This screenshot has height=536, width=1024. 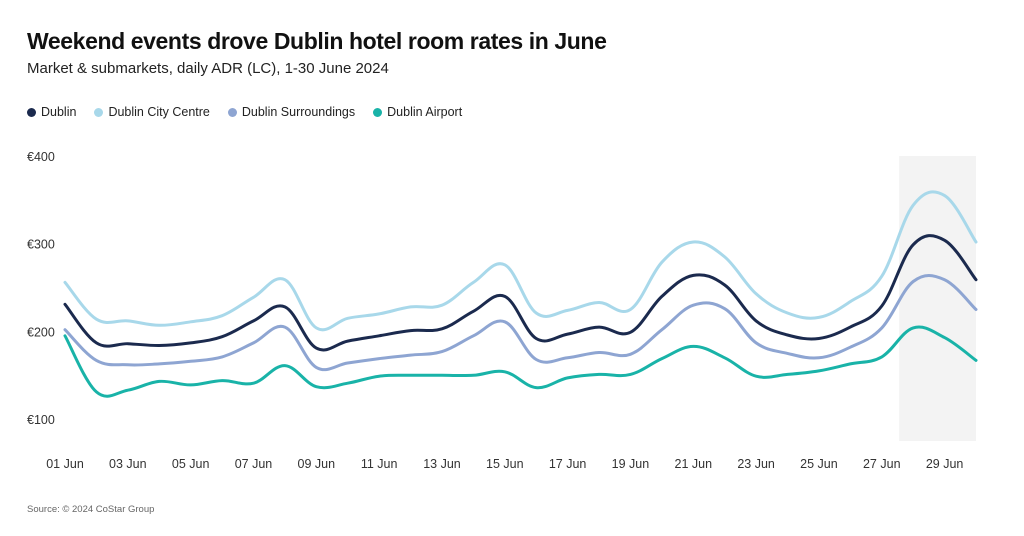 I want to click on y-tick-label: €200, so click(x=41, y=332).